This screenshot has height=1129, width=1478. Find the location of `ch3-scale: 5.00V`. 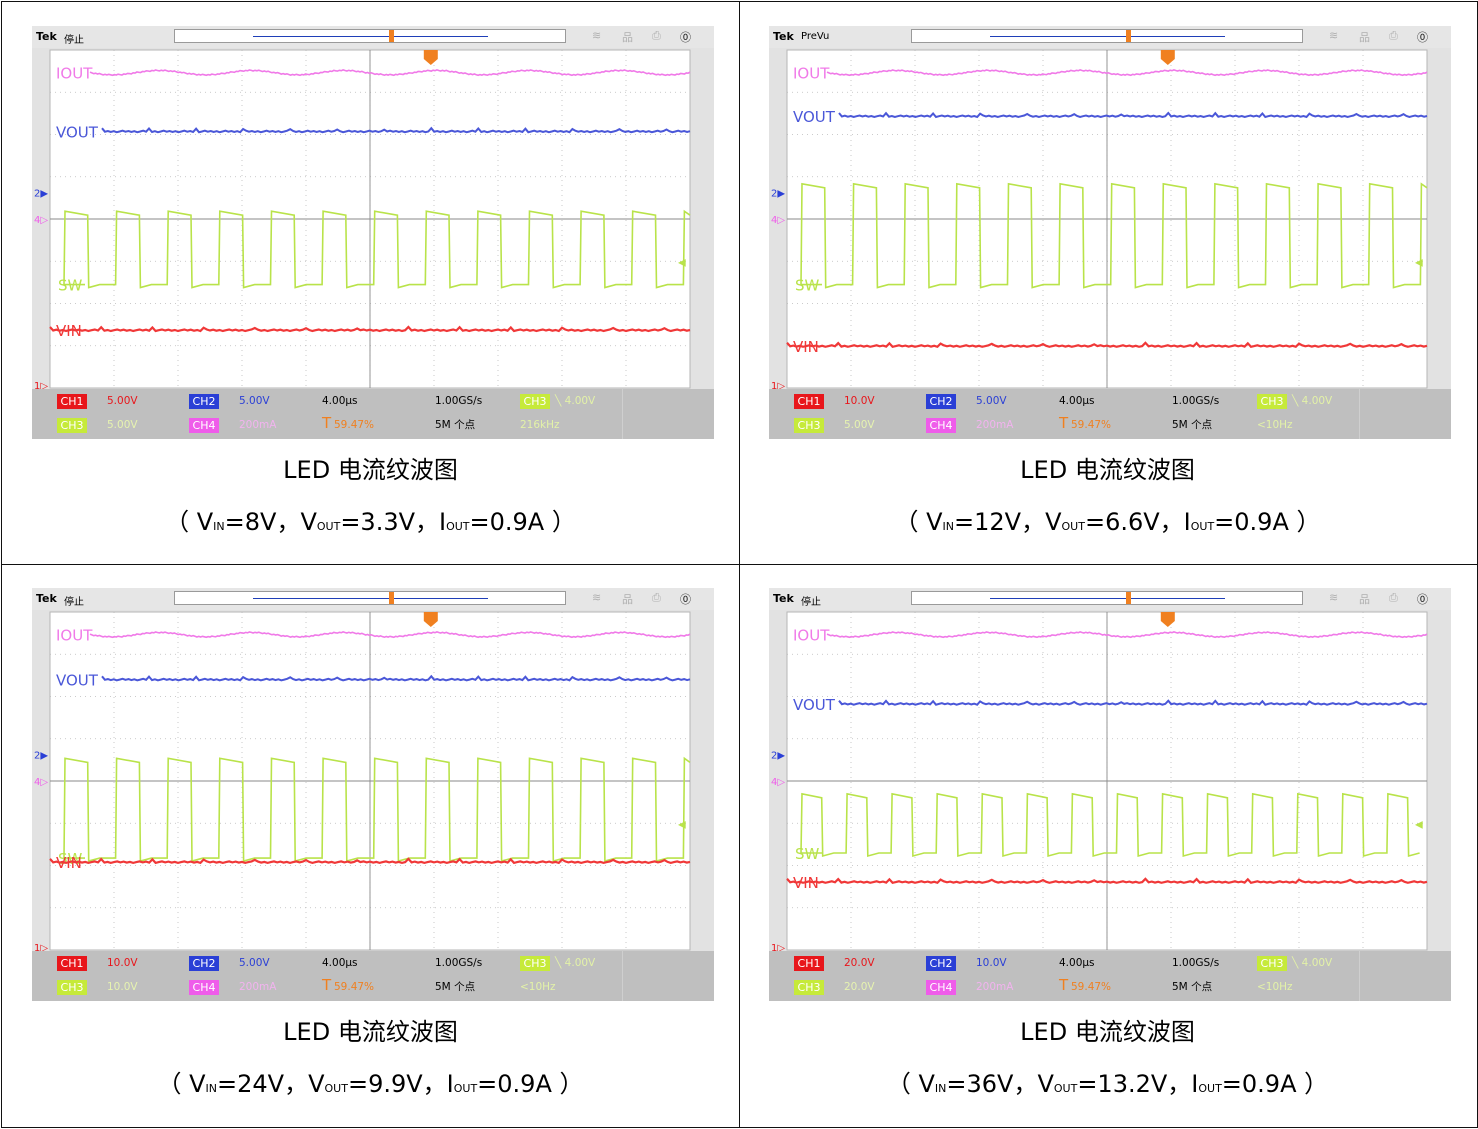

ch3-scale: 5.00V is located at coordinates (122, 425).